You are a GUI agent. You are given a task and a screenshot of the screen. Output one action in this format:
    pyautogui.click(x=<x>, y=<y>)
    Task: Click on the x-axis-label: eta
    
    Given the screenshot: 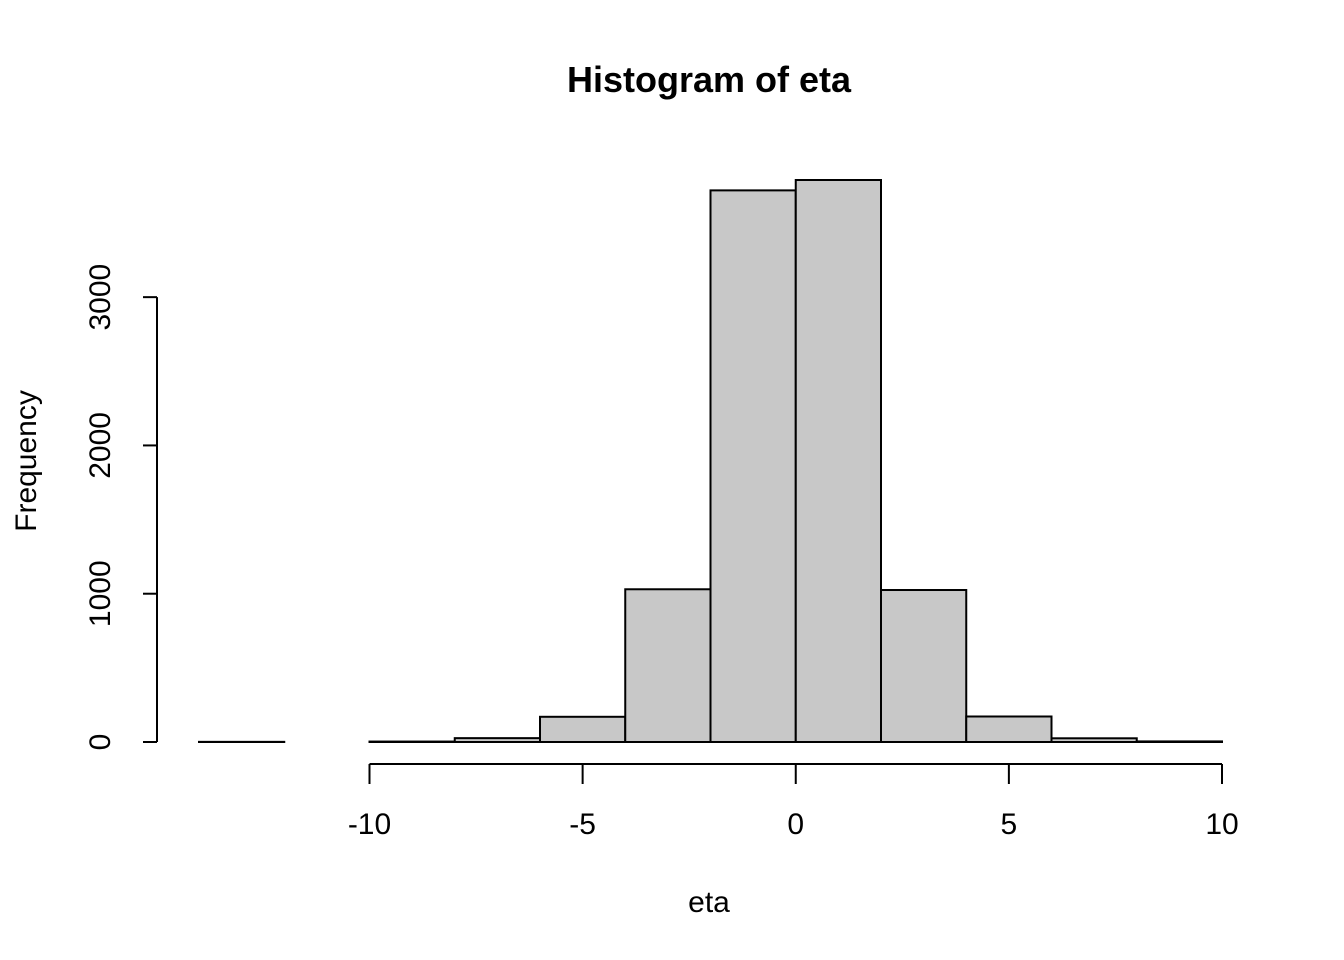 What is the action you would take?
    pyautogui.click(x=709, y=902)
    